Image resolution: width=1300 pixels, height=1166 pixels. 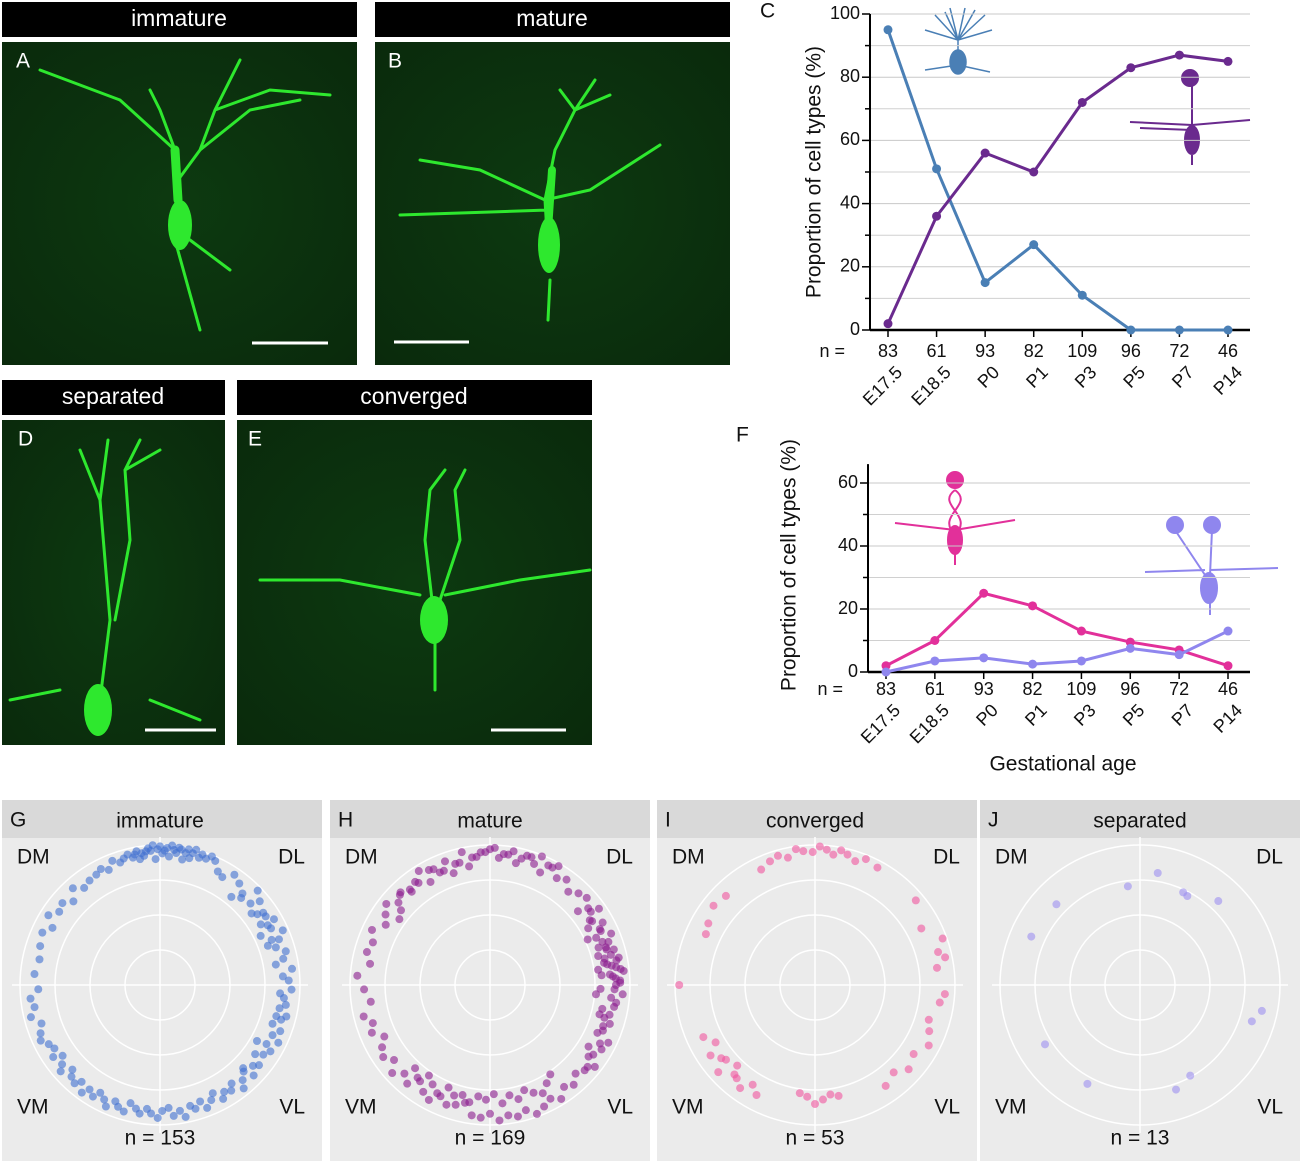 I want to click on y-tick-label: 20, so click(x=850, y=266).